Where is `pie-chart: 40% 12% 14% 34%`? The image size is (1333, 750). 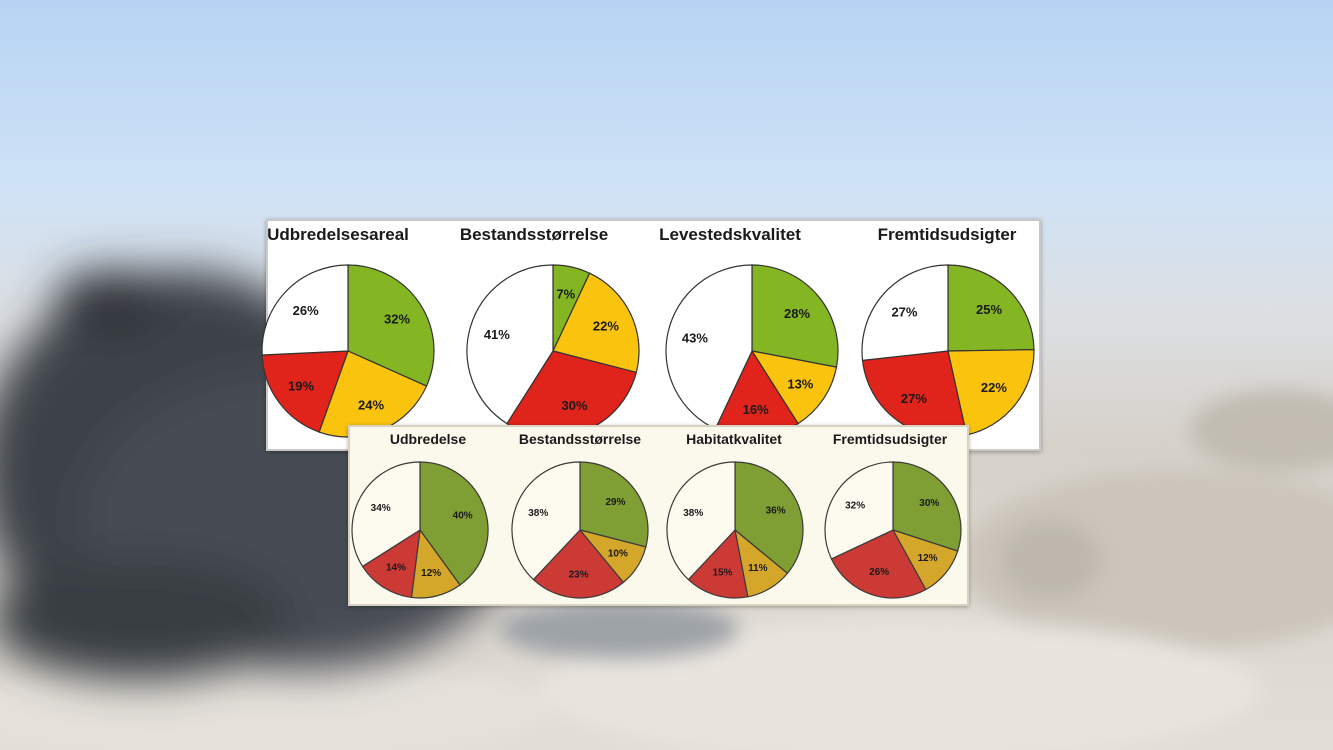 pie-chart: 40% 12% 14% 34% is located at coordinates (420, 530).